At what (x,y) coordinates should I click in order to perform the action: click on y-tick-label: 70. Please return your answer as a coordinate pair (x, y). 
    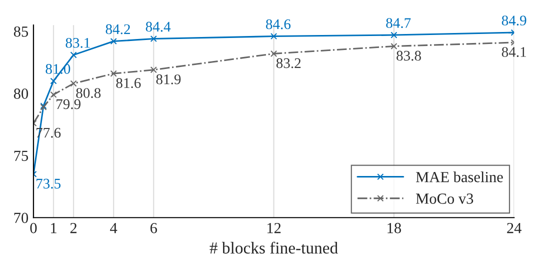
    Looking at the image, I should click on (21, 218).